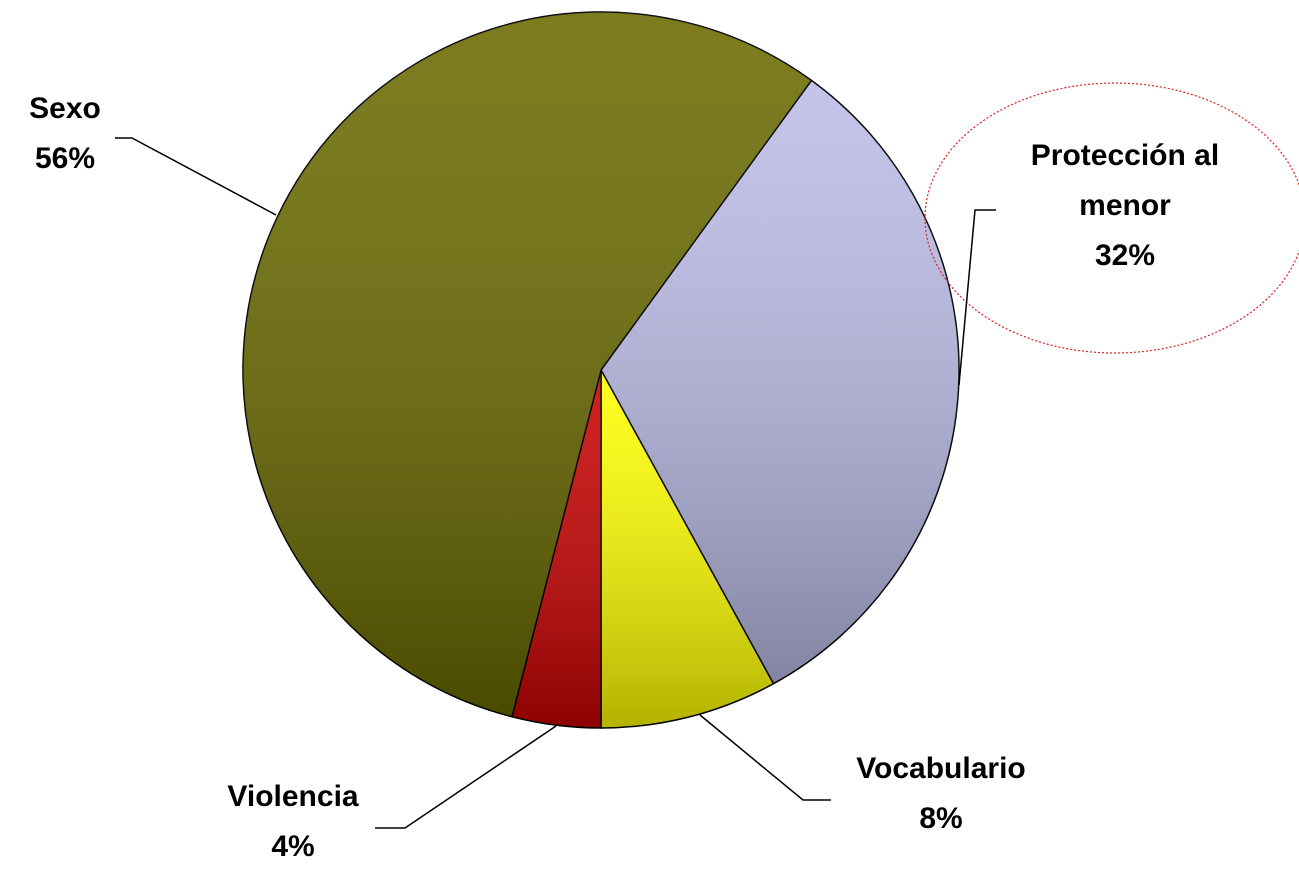  I want to click on slice-value-label: 8%, so click(940, 818).